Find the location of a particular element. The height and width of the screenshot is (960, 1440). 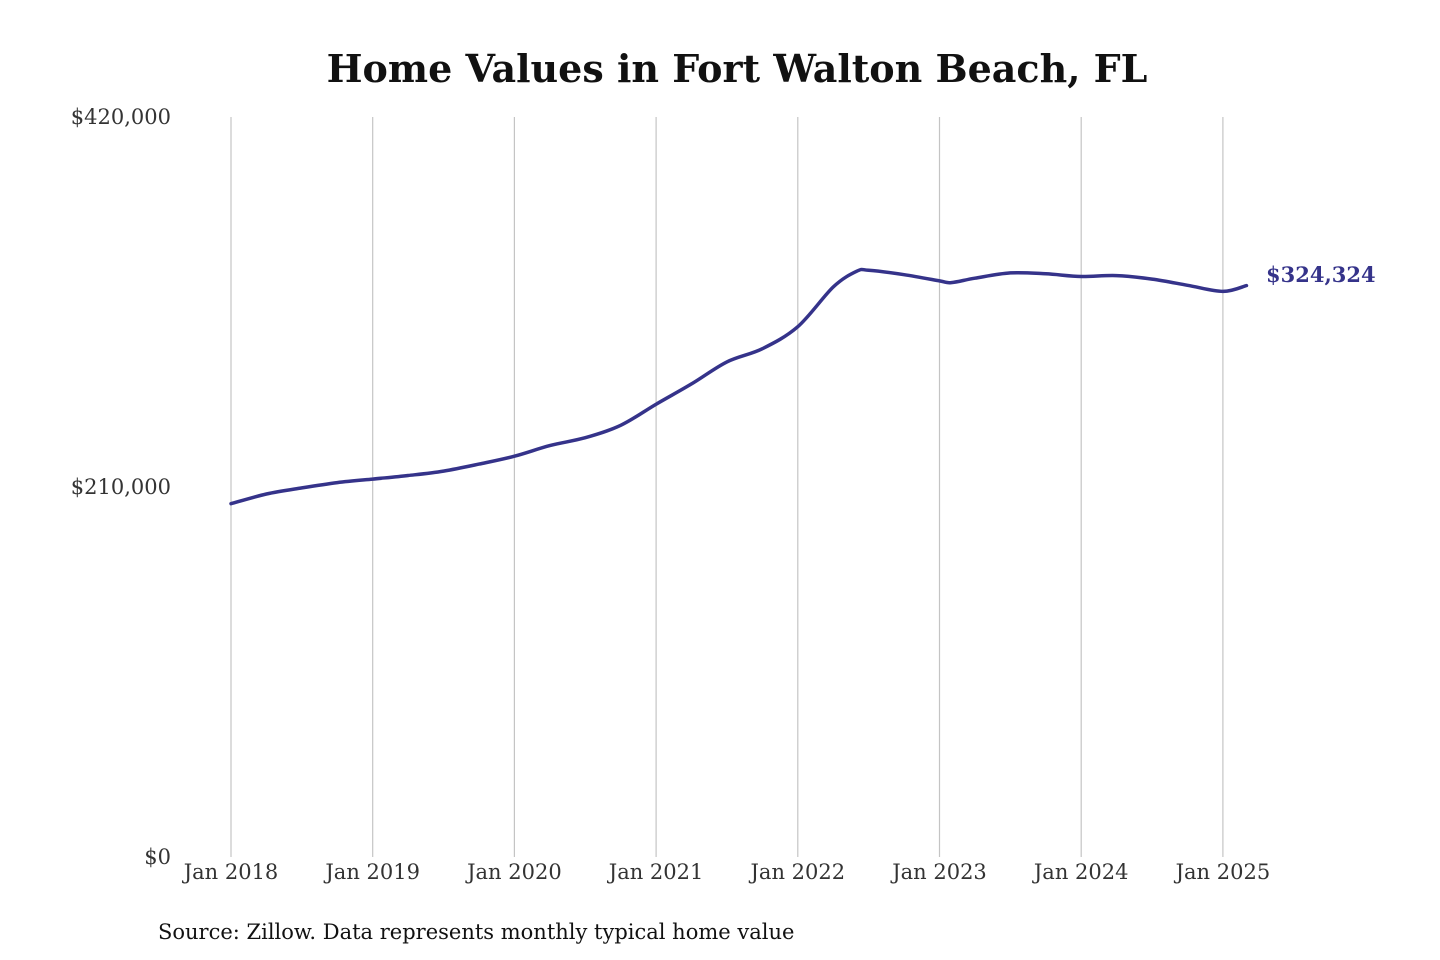

x-tick-label: Jan 2024 is located at coordinates (1080, 872).